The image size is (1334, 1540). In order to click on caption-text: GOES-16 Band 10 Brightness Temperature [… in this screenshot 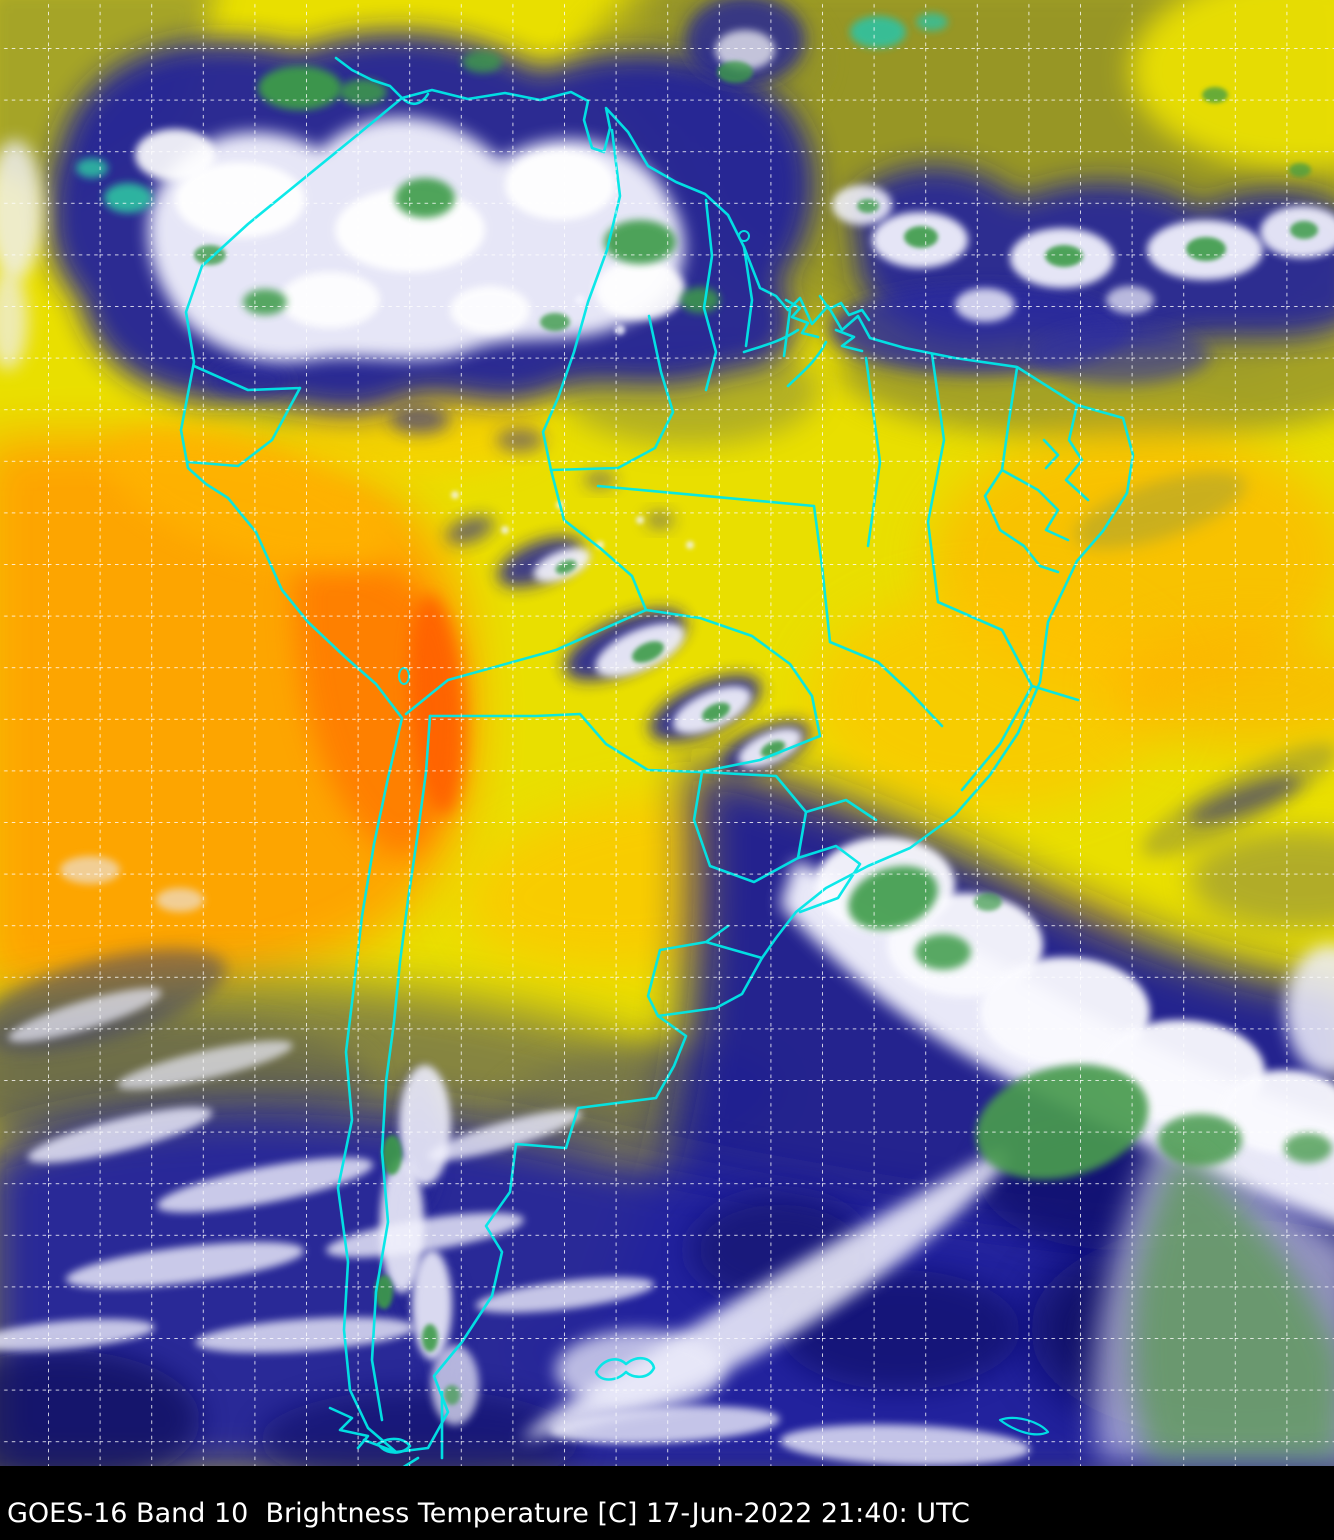, I will do `click(488, 1513)`.